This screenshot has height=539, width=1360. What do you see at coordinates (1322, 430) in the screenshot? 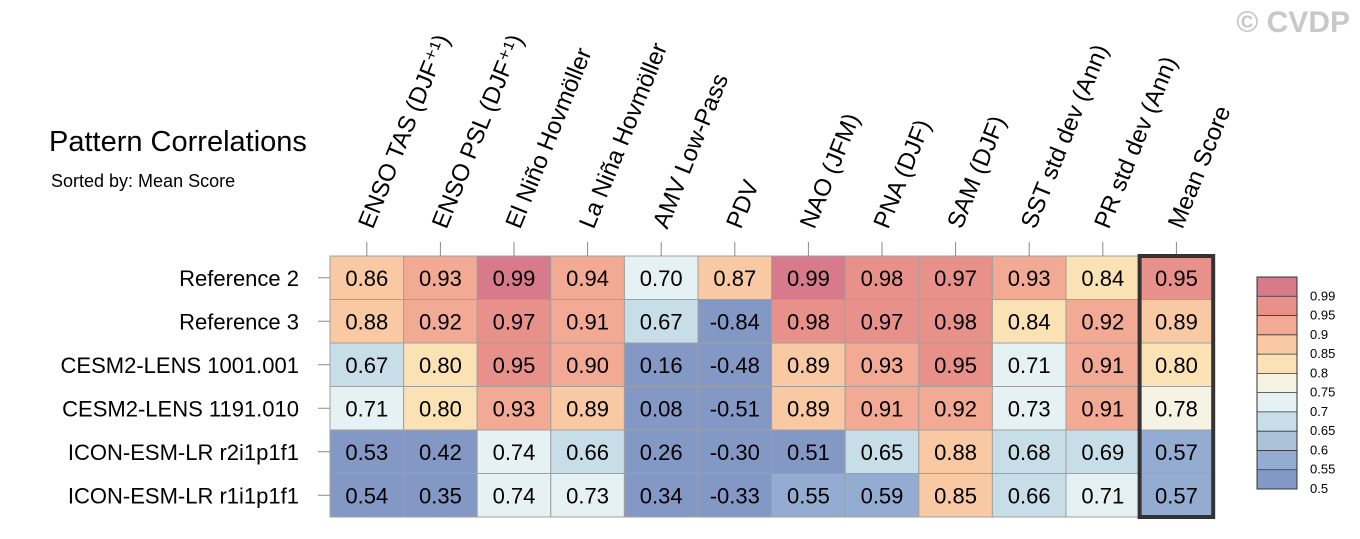
I see `colorbar-tick-label: 0.65` at bounding box center [1322, 430].